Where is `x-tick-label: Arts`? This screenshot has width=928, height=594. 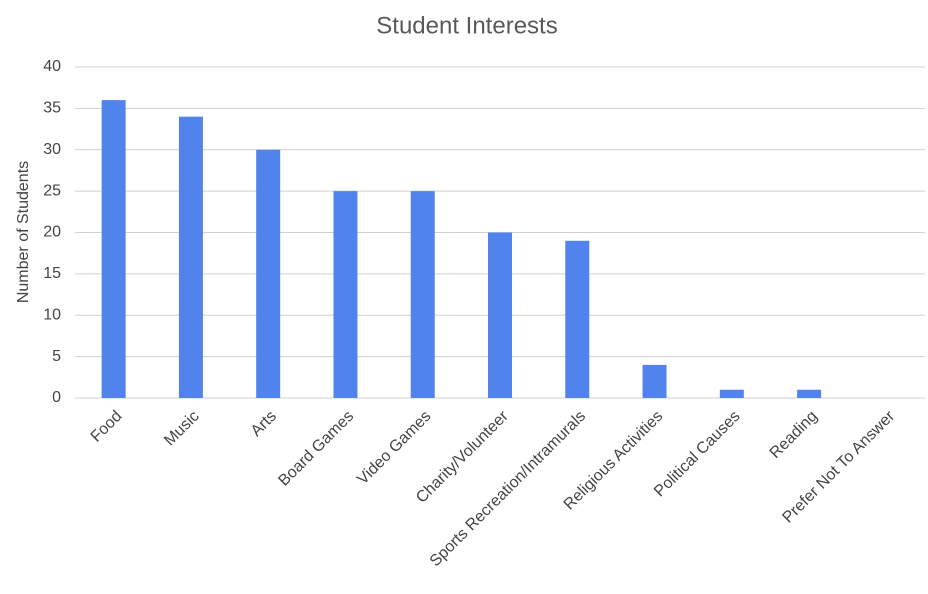
x-tick-label: Arts is located at coordinates (264, 424).